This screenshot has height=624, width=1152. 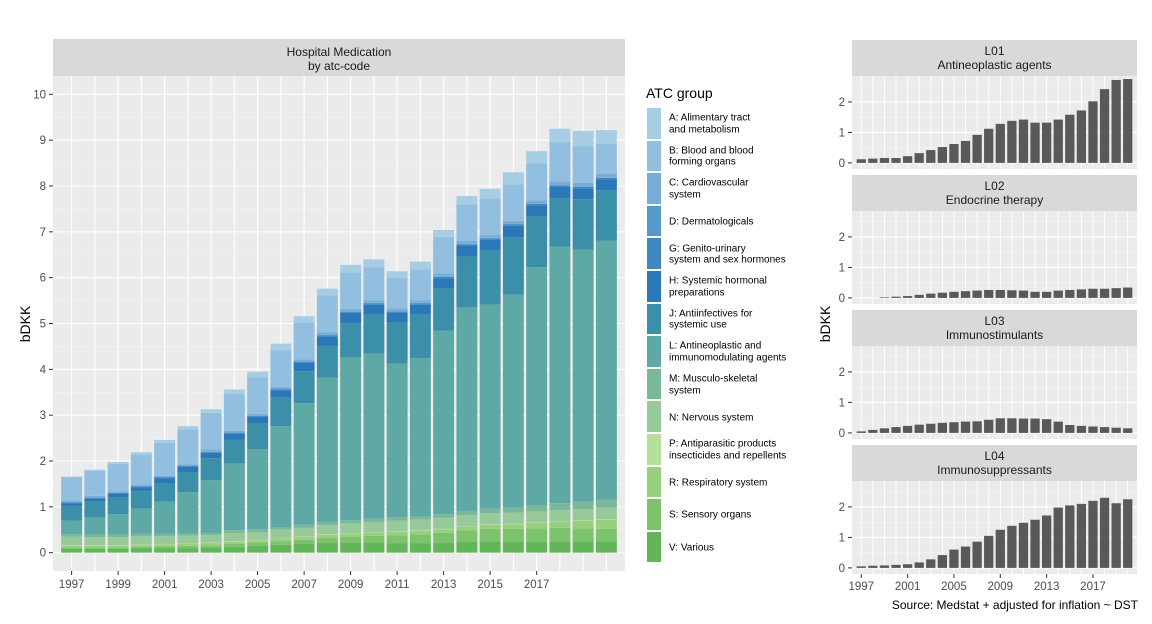 What do you see at coordinates (842, 508) in the screenshot?
I see `facet-y-tick-label: 2` at bounding box center [842, 508].